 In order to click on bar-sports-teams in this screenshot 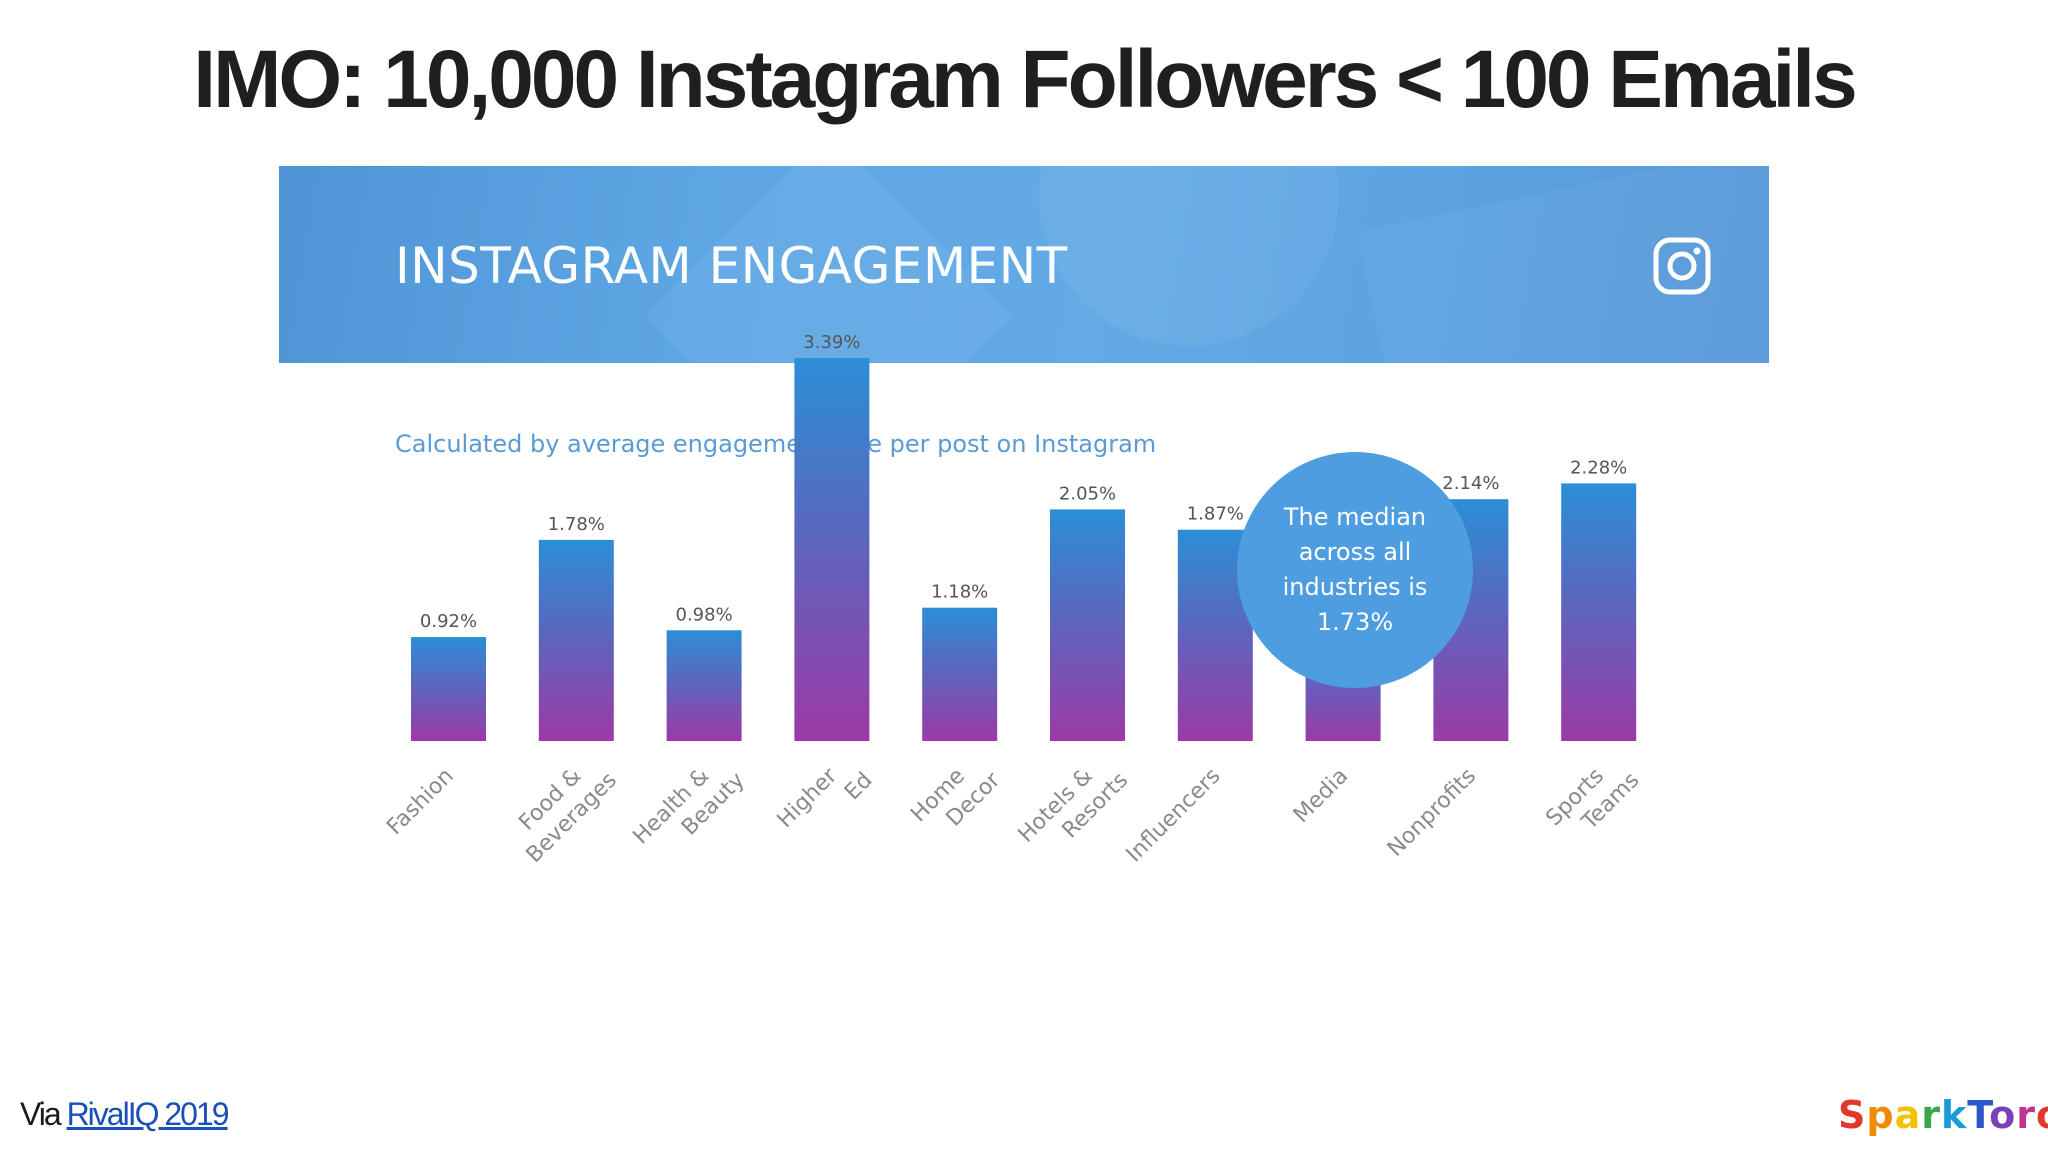, I will do `click(1599, 612)`.